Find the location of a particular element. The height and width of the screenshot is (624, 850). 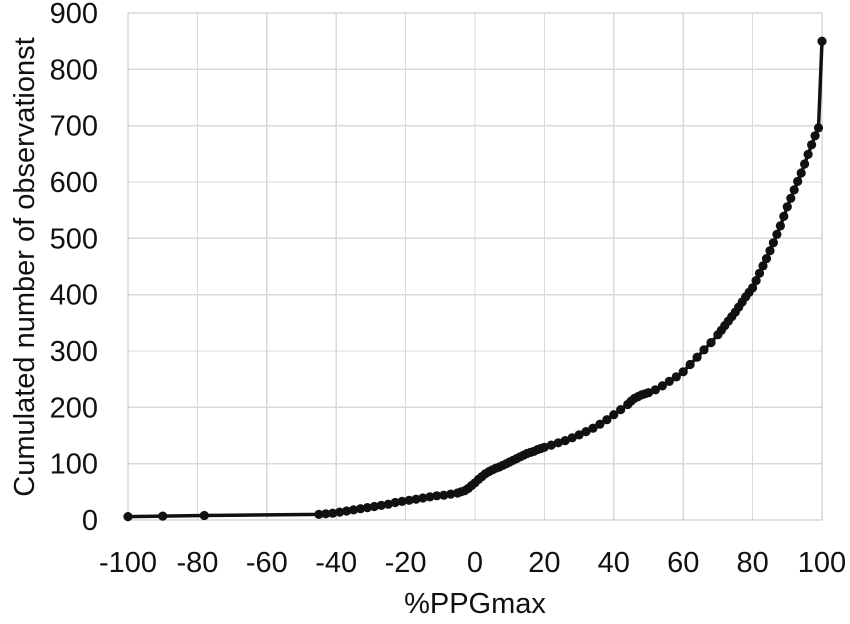

x-tick-label: -20 is located at coordinates (406, 563).